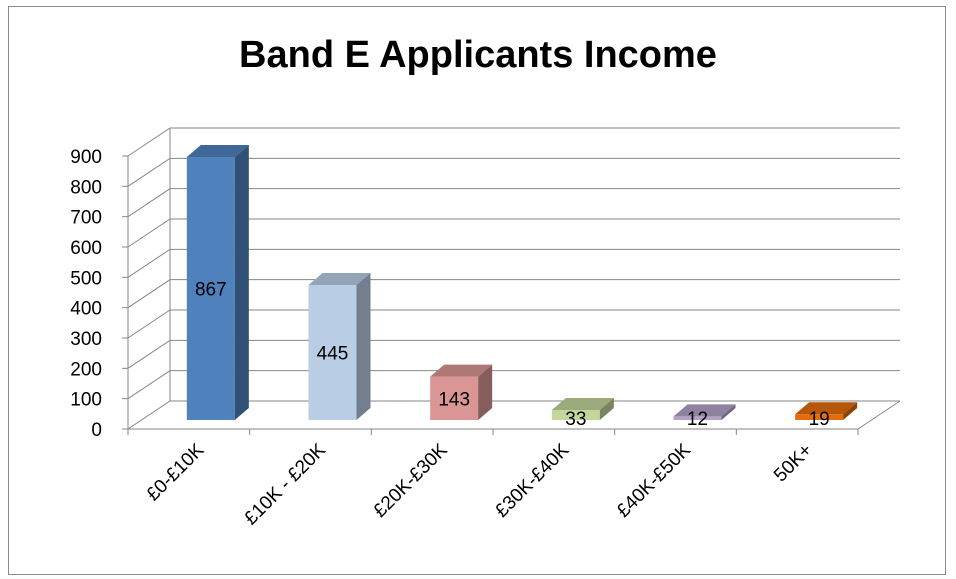 The image size is (956, 579). Describe the element at coordinates (654, 480) in the screenshot. I see `x-tick-label: £40K-£50K` at that location.